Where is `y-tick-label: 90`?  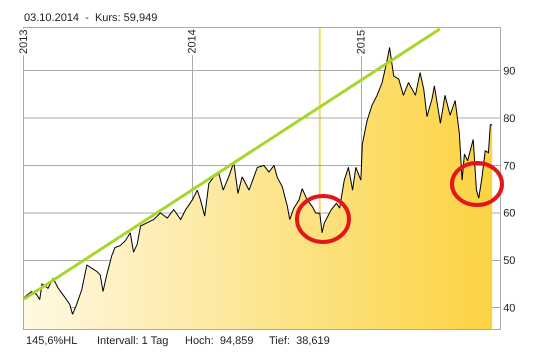
y-tick-label: 90 is located at coordinates (509, 72).